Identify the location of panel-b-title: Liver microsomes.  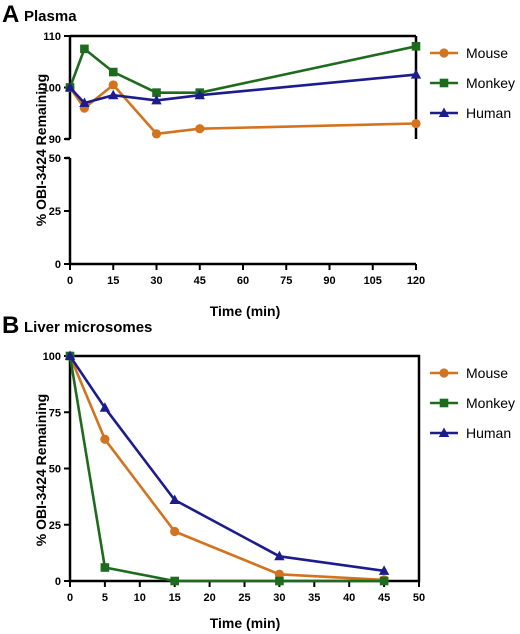
(88, 327).